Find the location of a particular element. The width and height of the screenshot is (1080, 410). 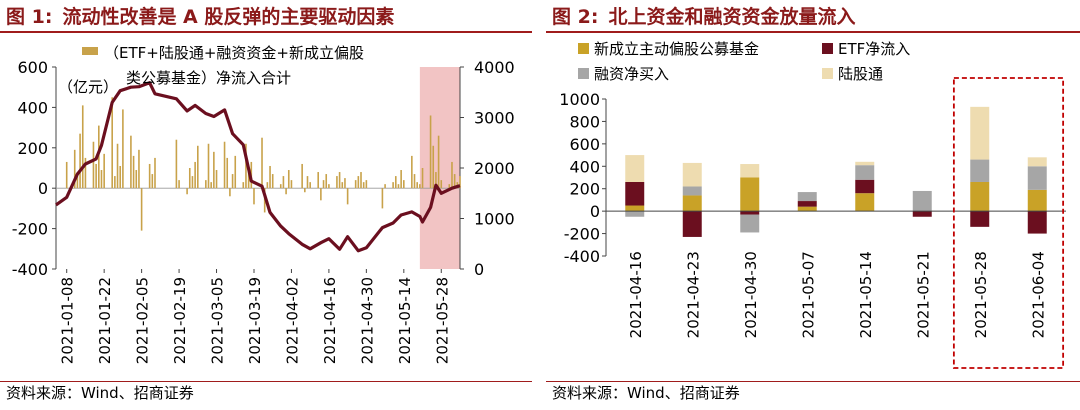

x-axis-tick-label: 2021-02-05 is located at coordinates (143, 320).